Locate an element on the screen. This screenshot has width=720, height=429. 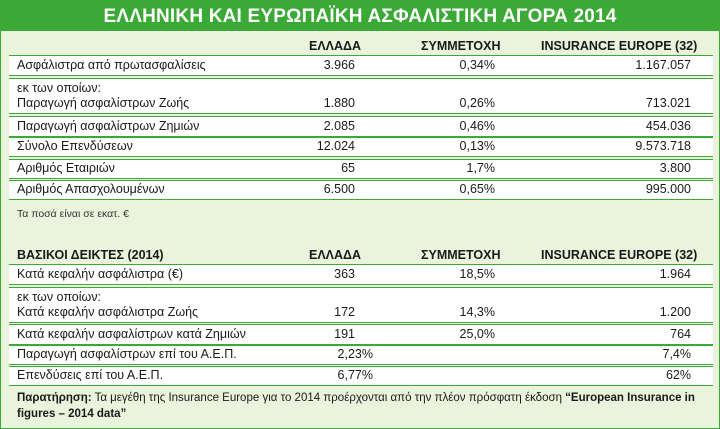
row-europe: 454.036 is located at coordinates (668, 126).